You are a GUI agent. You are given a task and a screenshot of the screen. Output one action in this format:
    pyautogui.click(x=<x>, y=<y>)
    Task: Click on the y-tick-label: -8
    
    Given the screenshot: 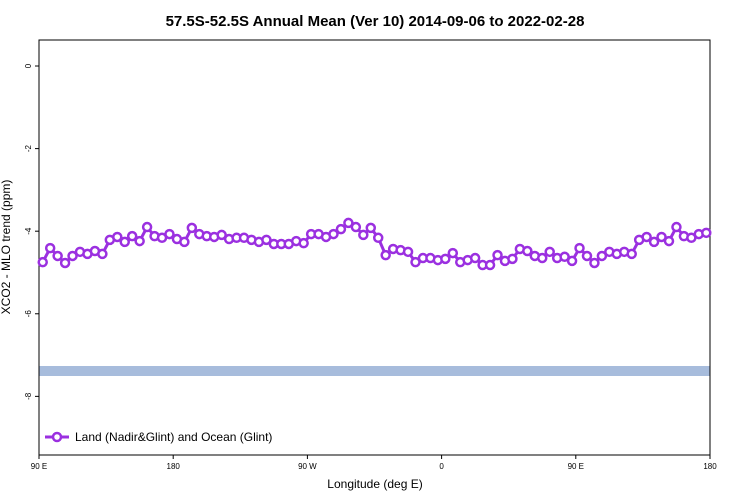 What is the action you would take?
    pyautogui.click(x=28, y=396)
    